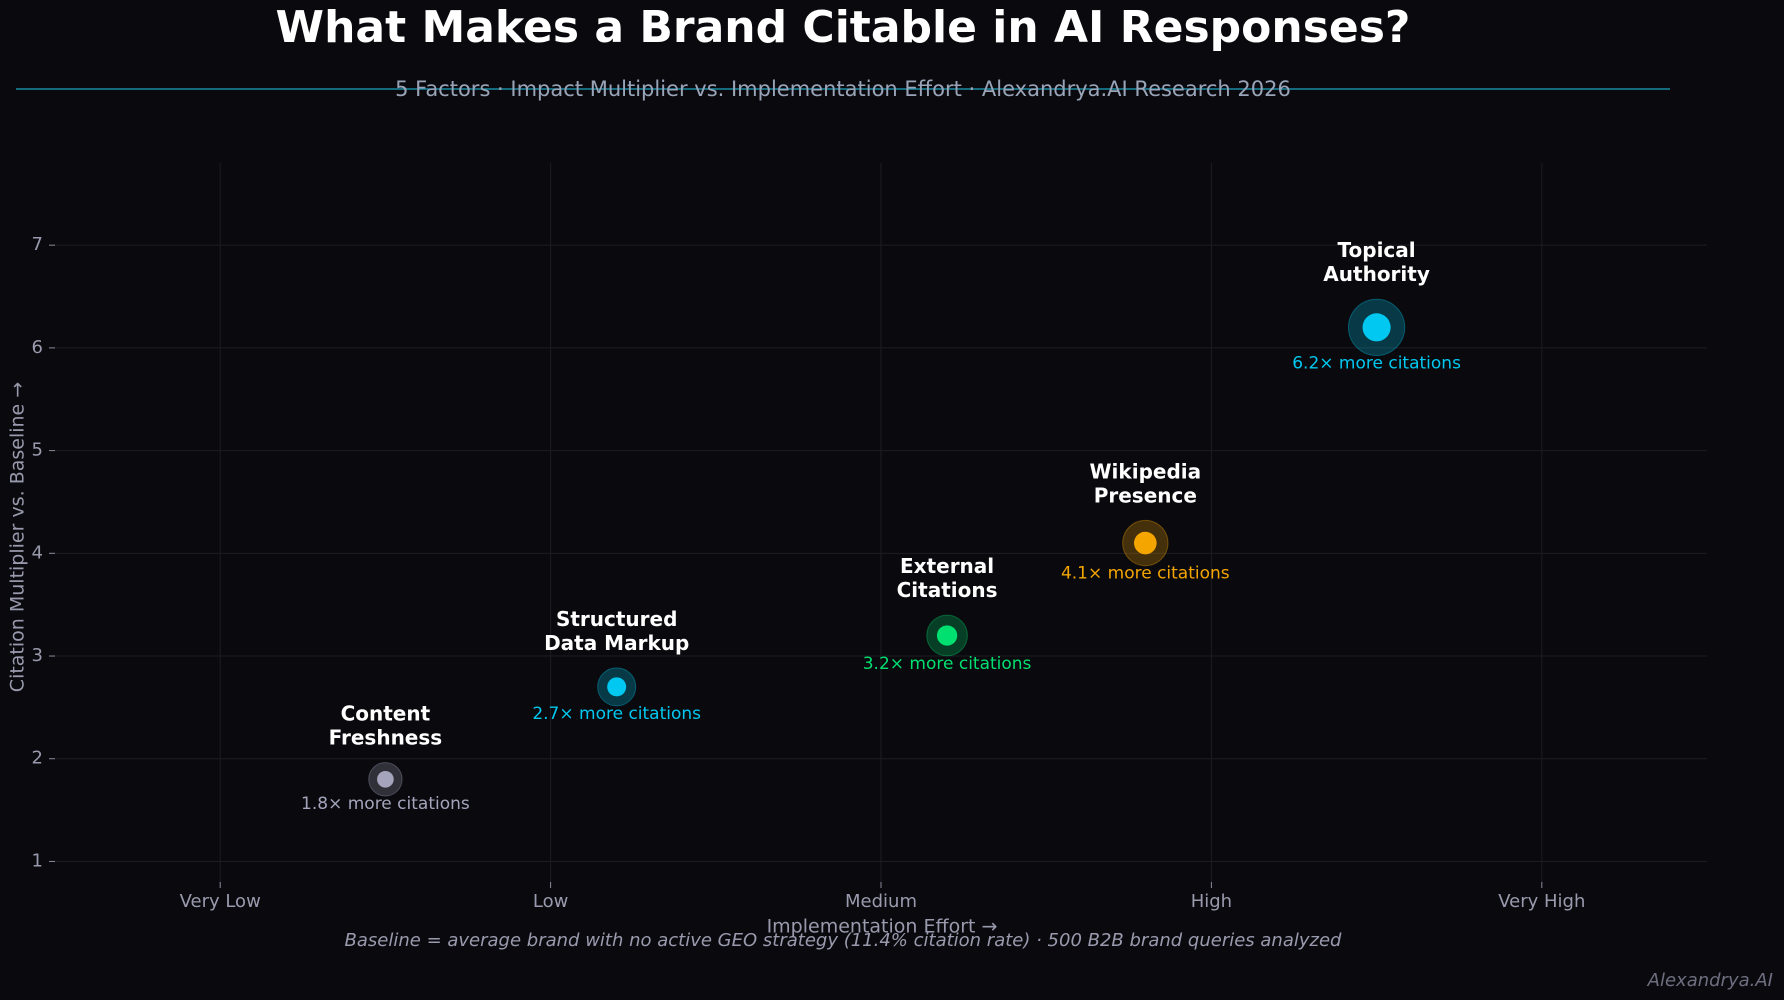  What do you see at coordinates (385, 804) in the screenshot?
I see `value-label: 1.8× more citations` at bounding box center [385, 804].